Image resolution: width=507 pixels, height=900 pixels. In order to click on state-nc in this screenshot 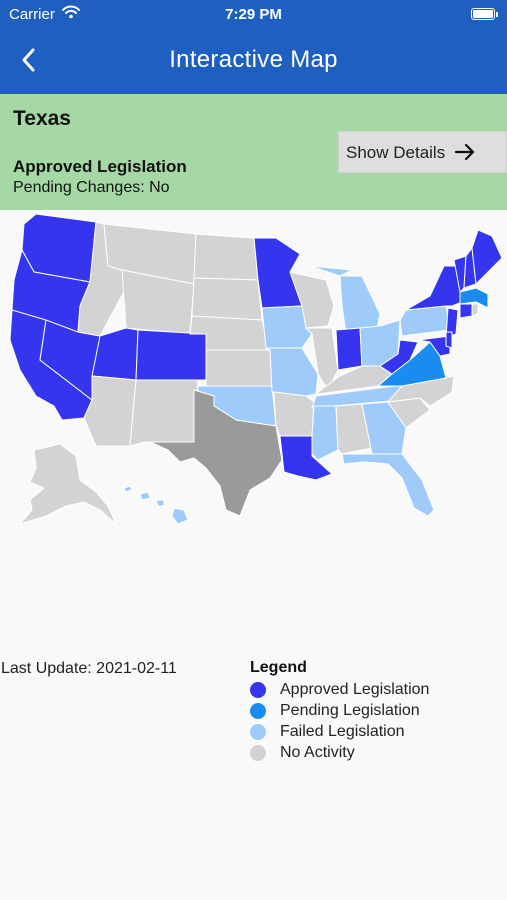, I will do `click(421, 391)`.